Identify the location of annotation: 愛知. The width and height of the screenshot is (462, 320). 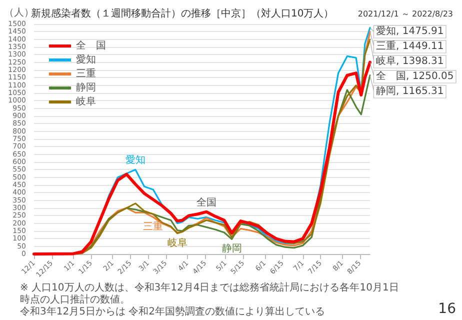
(135, 160).